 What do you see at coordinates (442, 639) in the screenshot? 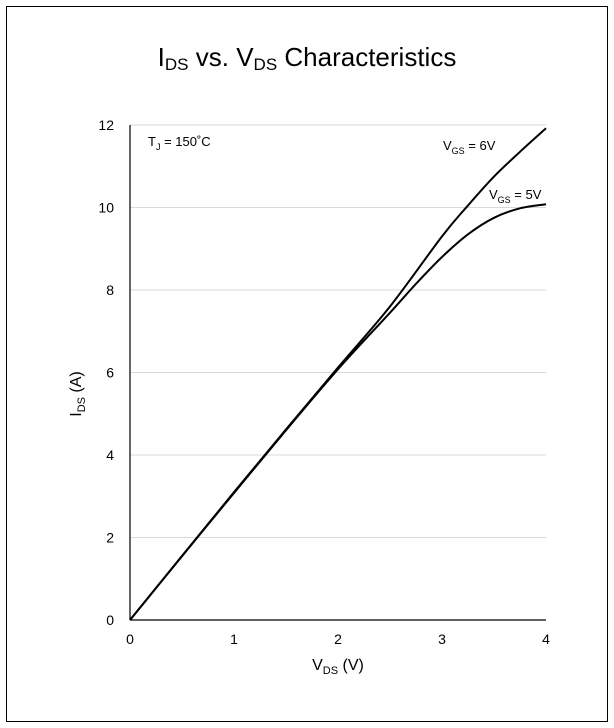
I see `x-tick-label: 3` at bounding box center [442, 639].